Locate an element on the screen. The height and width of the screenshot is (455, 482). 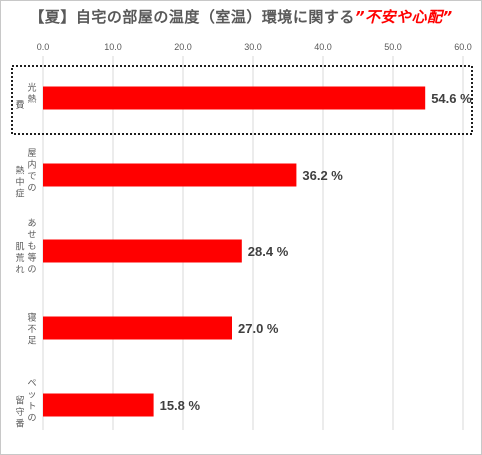
category-char: 中 is located at coordinates (19, 182).